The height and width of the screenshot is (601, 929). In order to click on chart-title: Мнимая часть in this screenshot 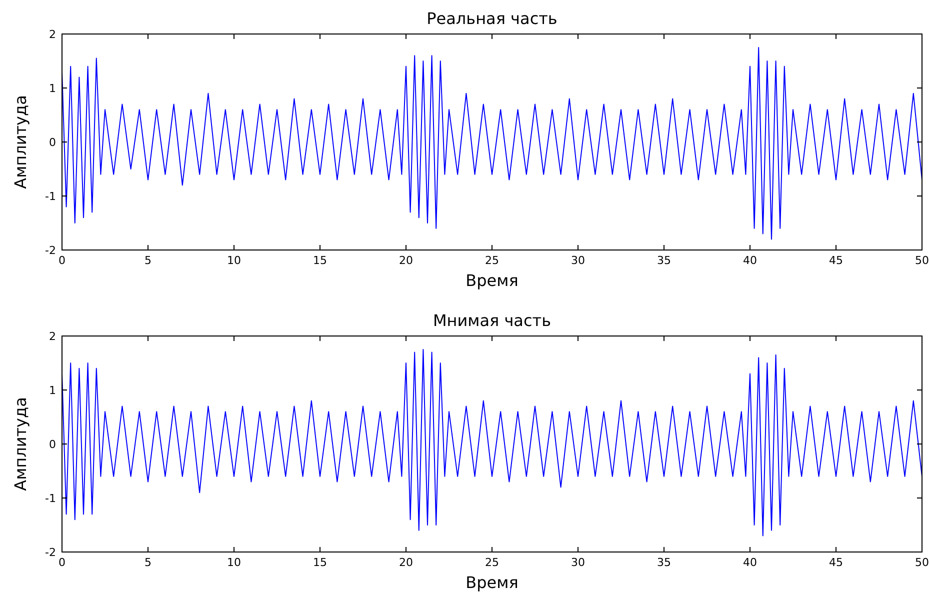, I will do `click(492, 320)`.